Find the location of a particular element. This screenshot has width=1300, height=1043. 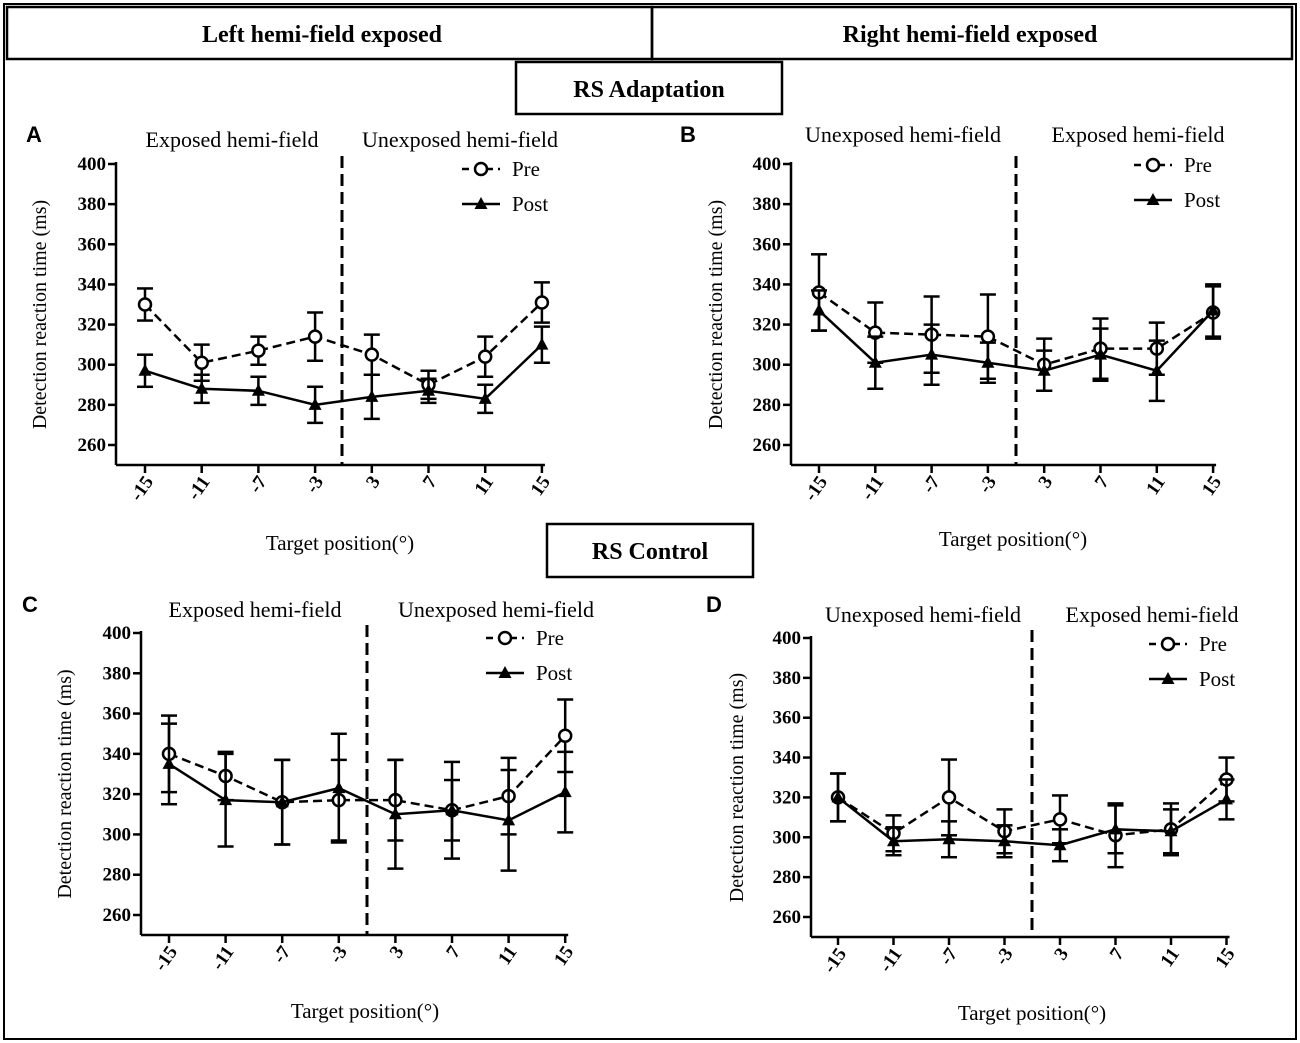

control-title: RS Control is located at coordinates (650, 552).